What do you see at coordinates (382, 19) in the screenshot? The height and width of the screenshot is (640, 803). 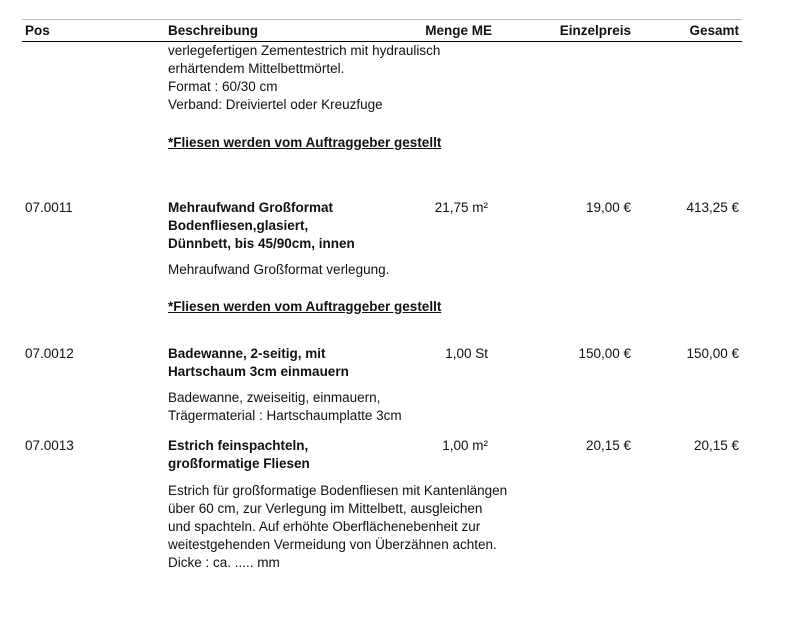 I see `header-top-rule` at bounding box center [382, 19].